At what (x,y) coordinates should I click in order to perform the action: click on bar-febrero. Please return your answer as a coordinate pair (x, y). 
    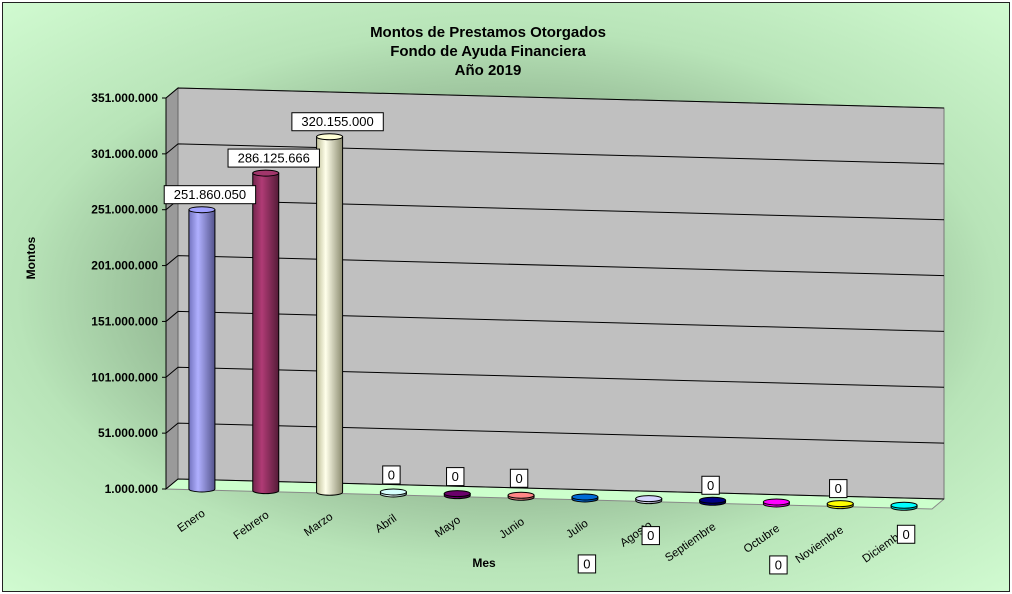
    Looking at the image, I should click on (266, 332).